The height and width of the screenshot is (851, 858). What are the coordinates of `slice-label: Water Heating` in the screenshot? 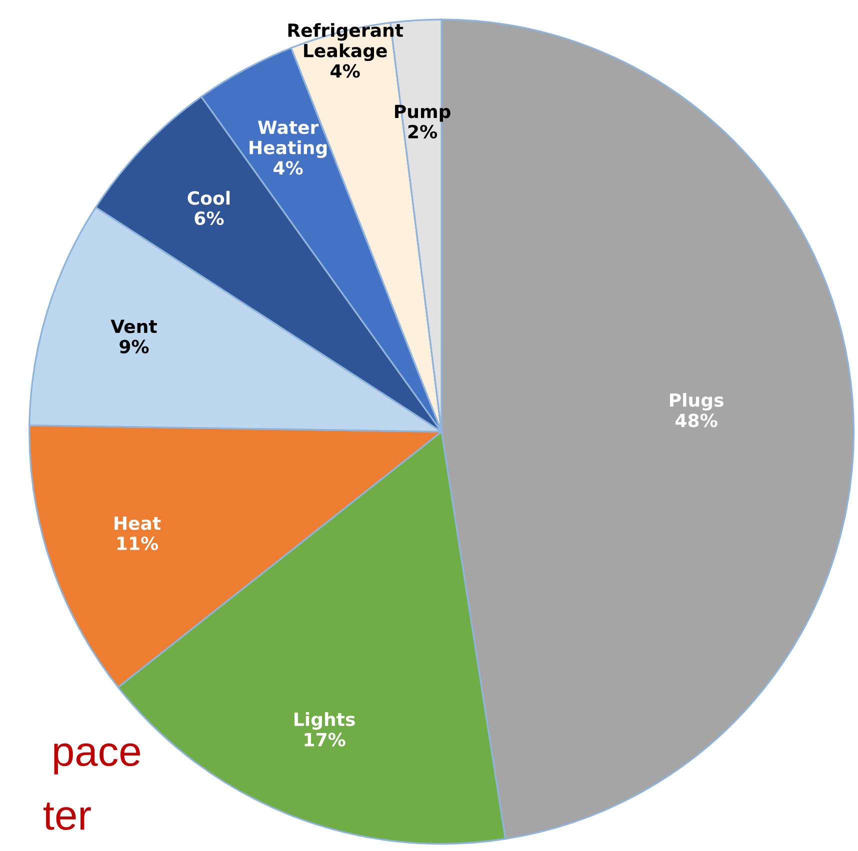 It's located at (288, 139).